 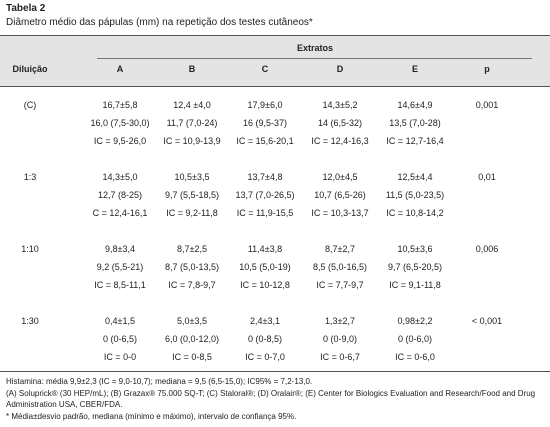 I want to click on cell-value: 14 (6,5-32), so click(x=340, y=123).